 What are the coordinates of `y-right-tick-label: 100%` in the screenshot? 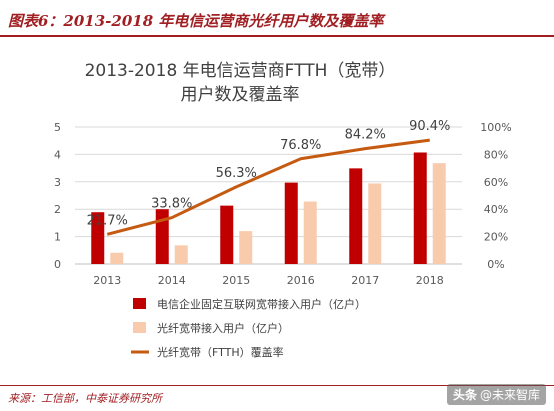 It's located at (495, 127).